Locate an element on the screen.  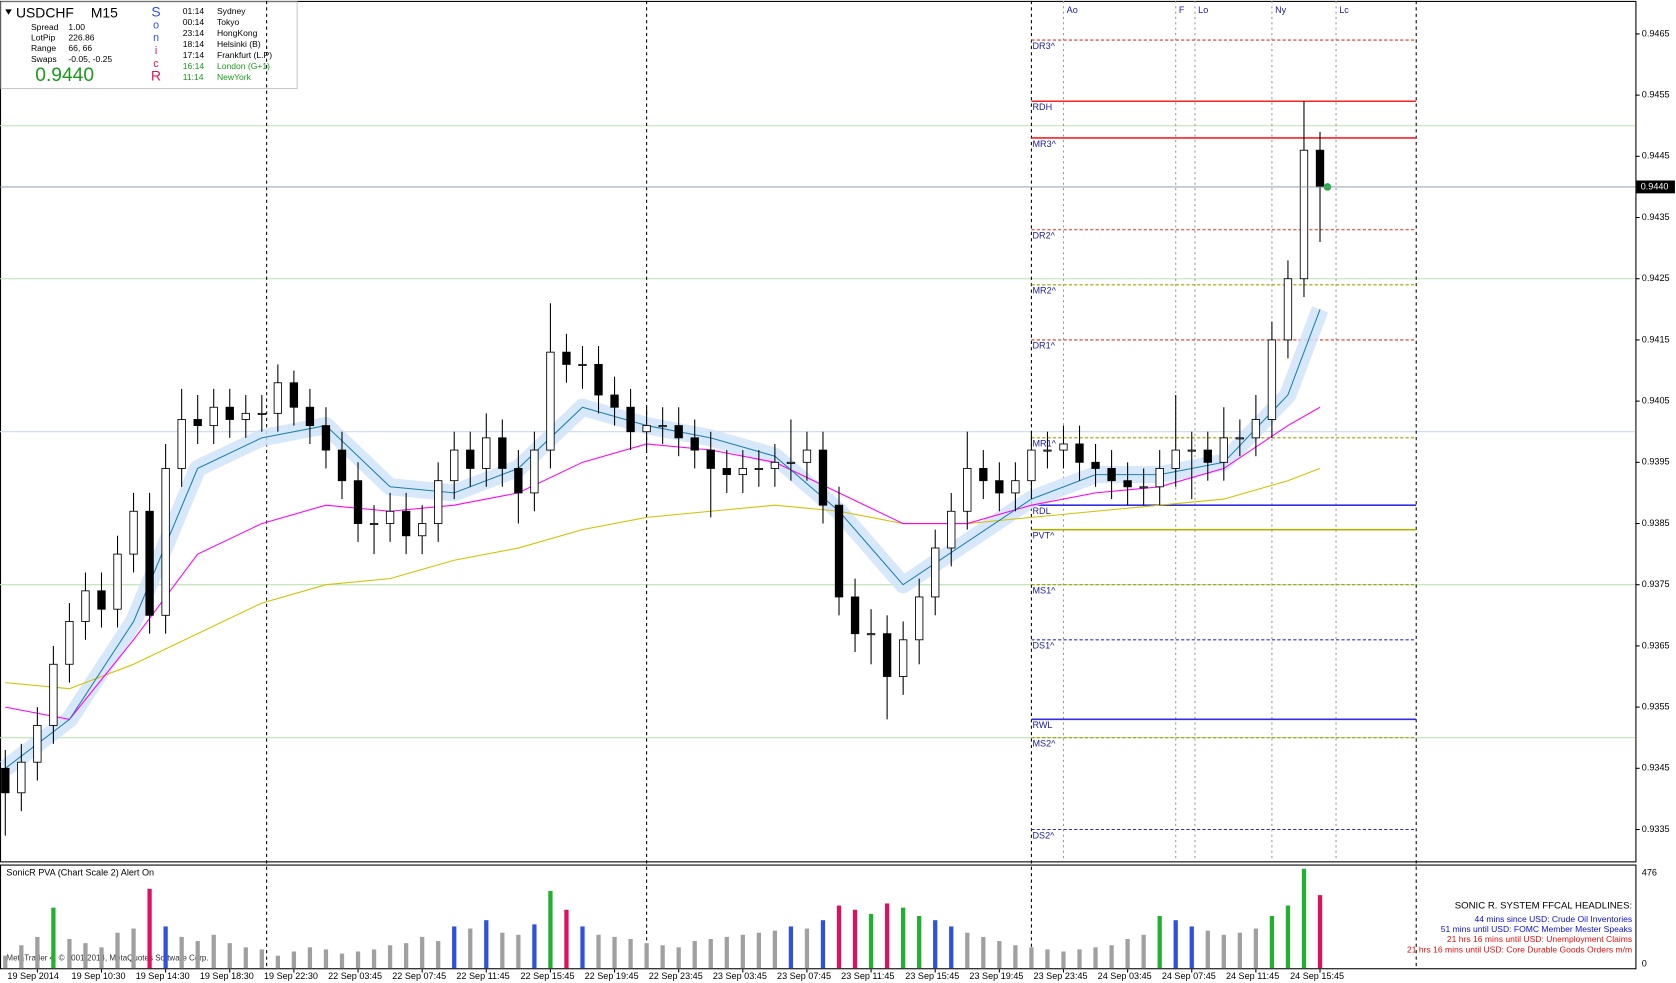
pivot-label: DR3^ is located at coordinates (1043, 46).